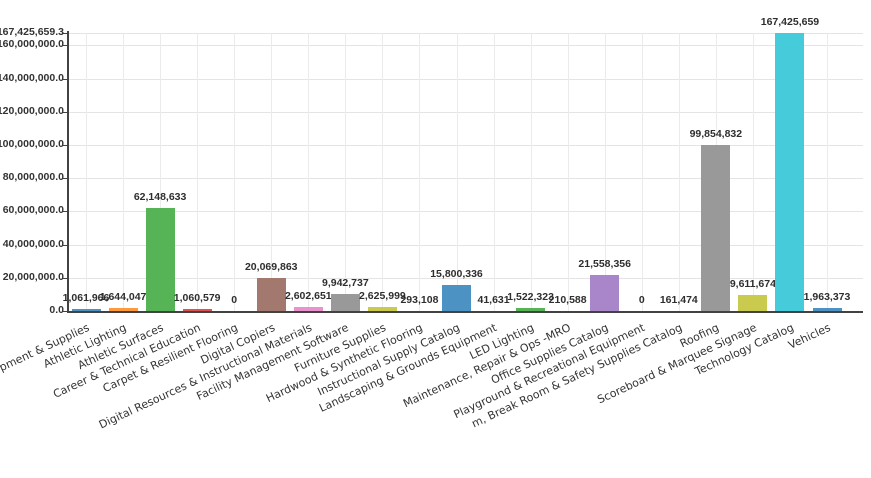 This screenshot has height=478, width=871. Describe the element at coordinates (68, 171) in the screenshot. I see `y-axis-line` at that location.